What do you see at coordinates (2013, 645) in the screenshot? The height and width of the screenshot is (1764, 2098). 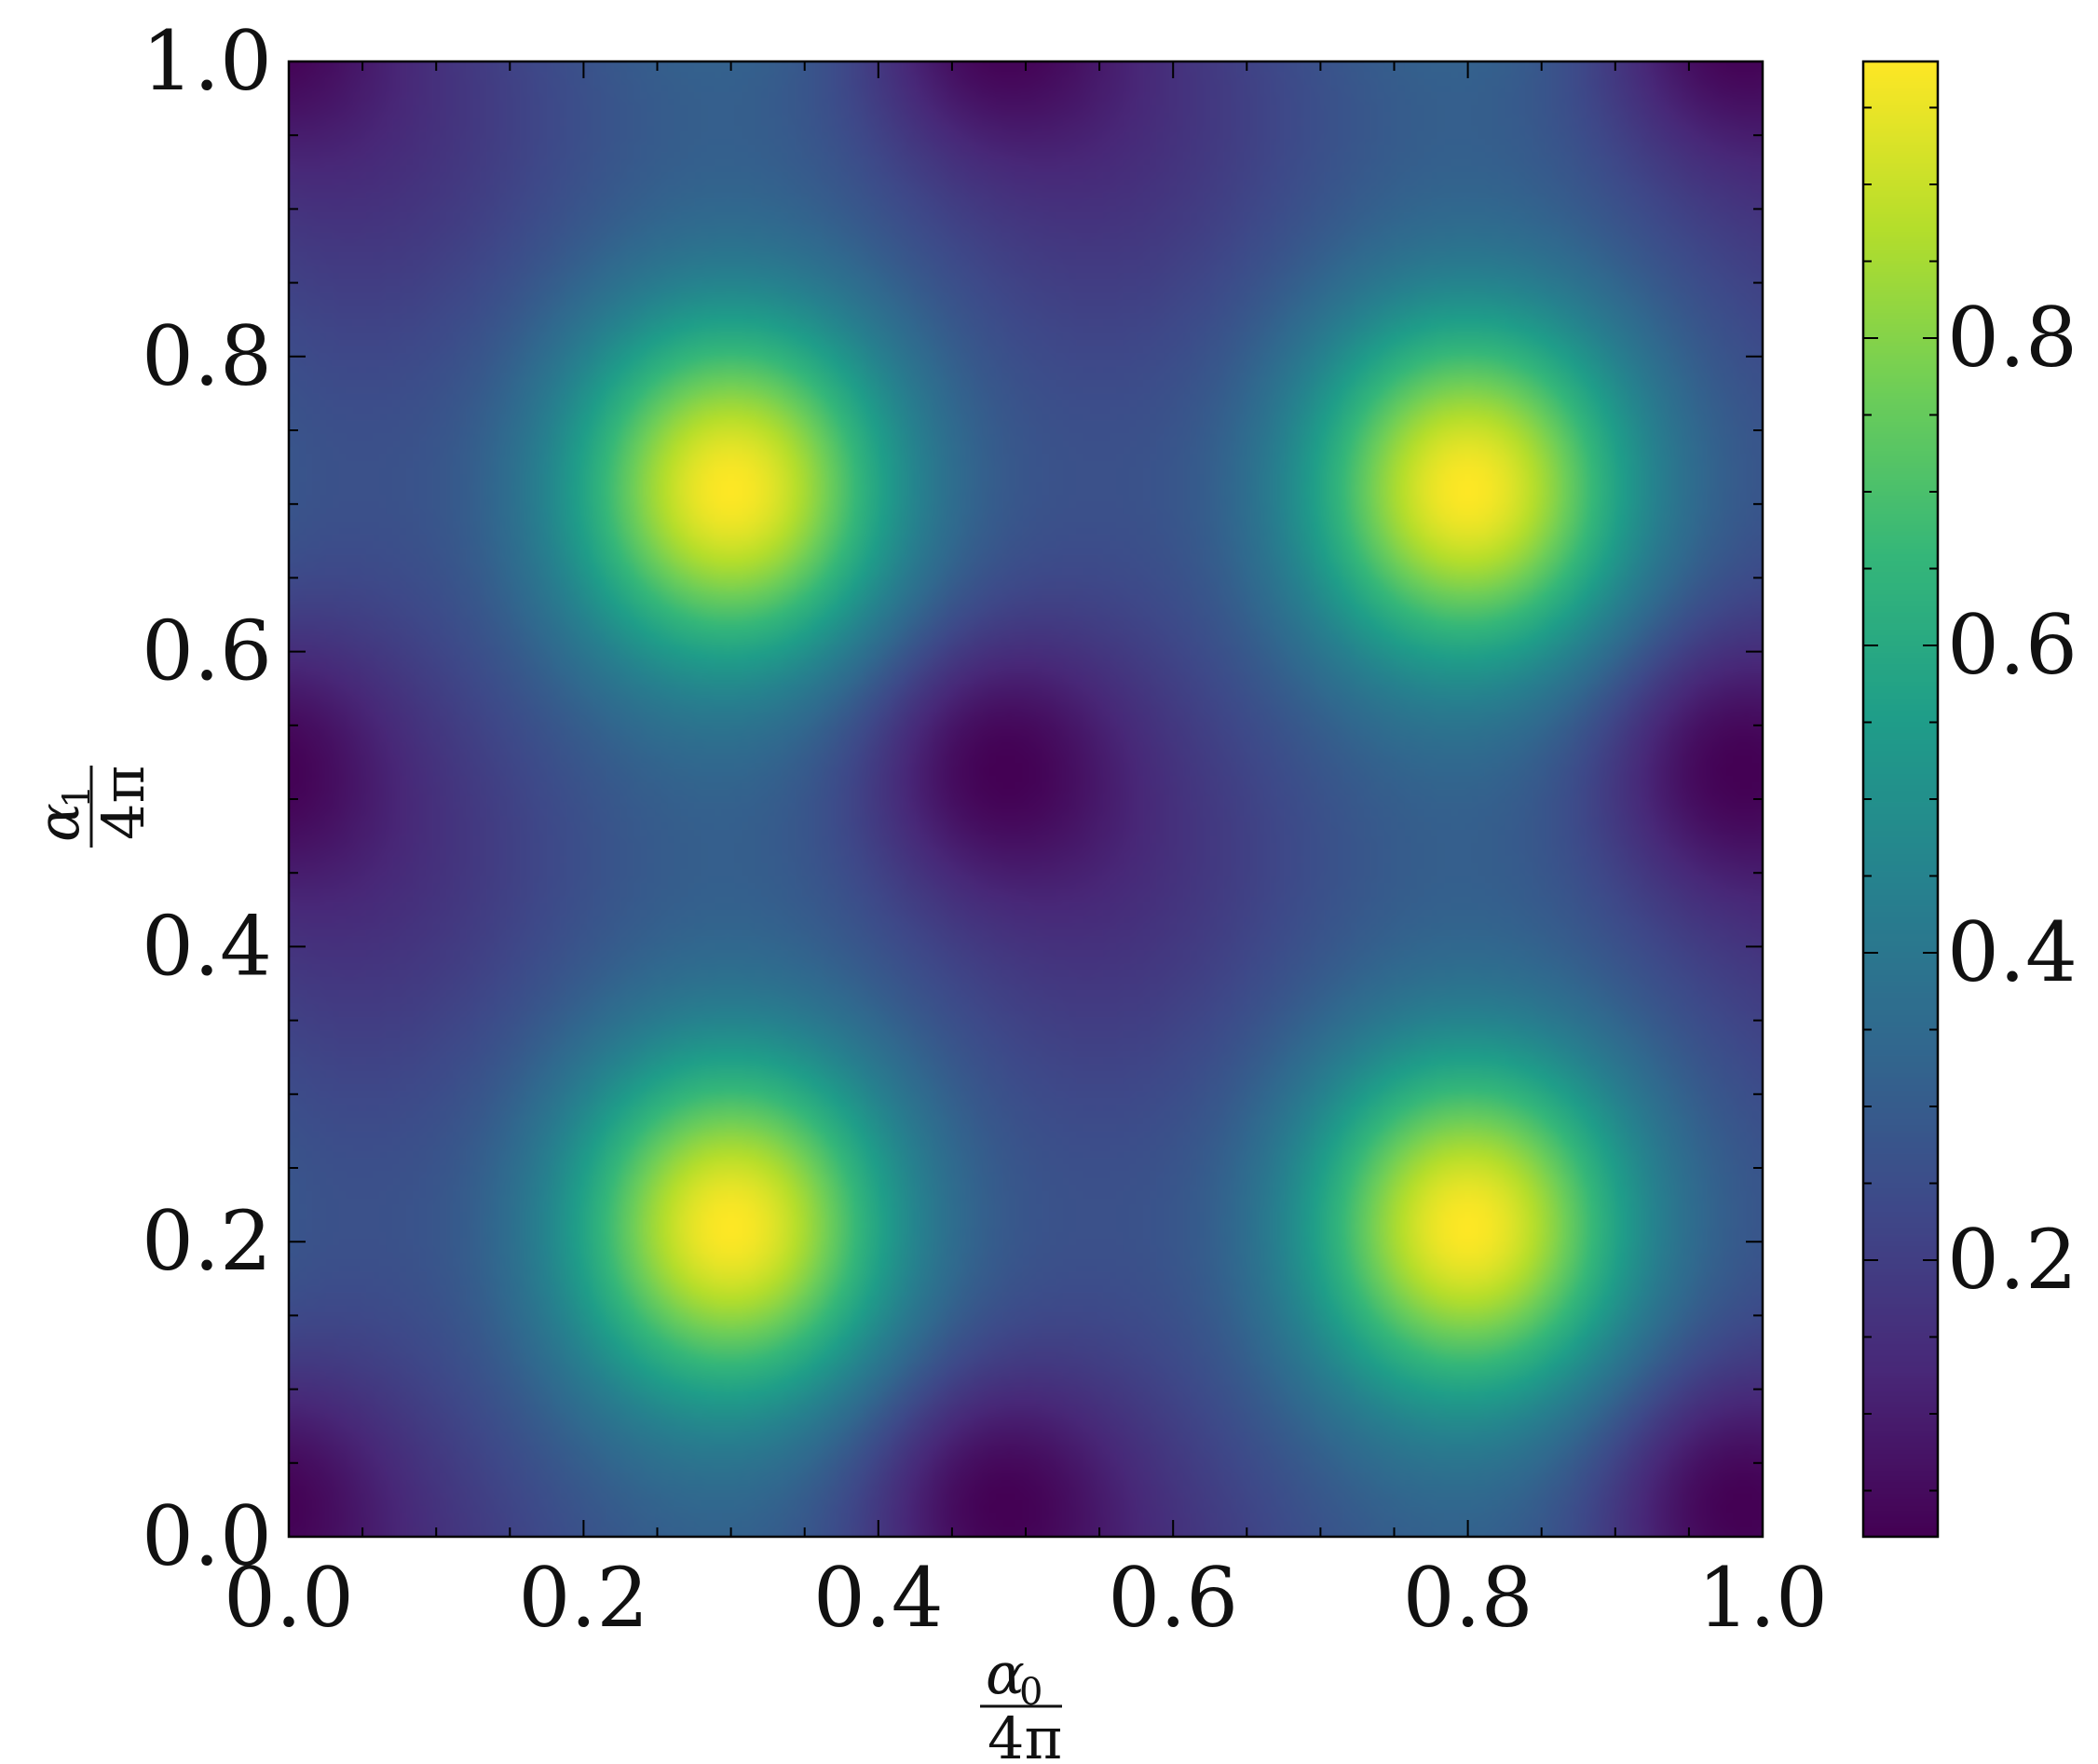 I see `colorbar-tick-label: 0.6` at bounding box center [2013, 645].